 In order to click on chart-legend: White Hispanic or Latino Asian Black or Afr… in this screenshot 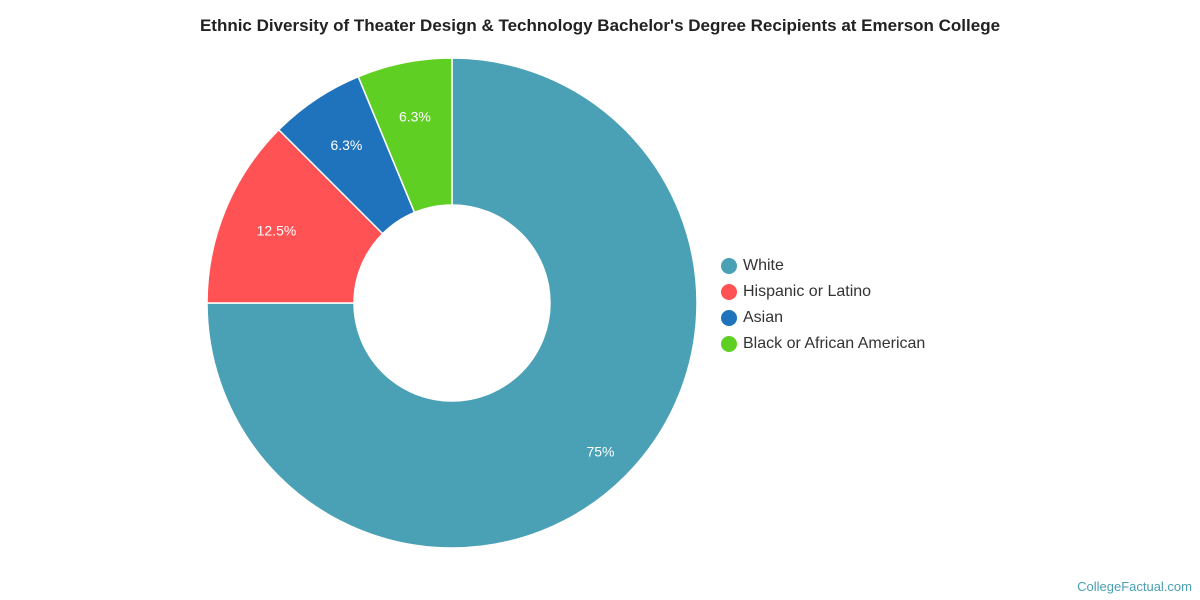, I will do `click(823, 305)`.